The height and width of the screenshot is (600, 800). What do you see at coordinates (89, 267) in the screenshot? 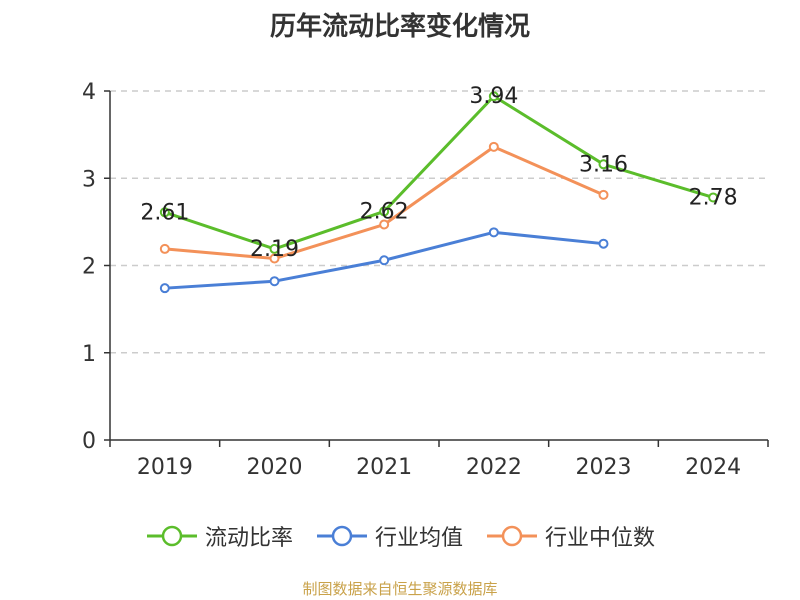
I see `y-tick-label: 2` at bounding box center [89, 267].